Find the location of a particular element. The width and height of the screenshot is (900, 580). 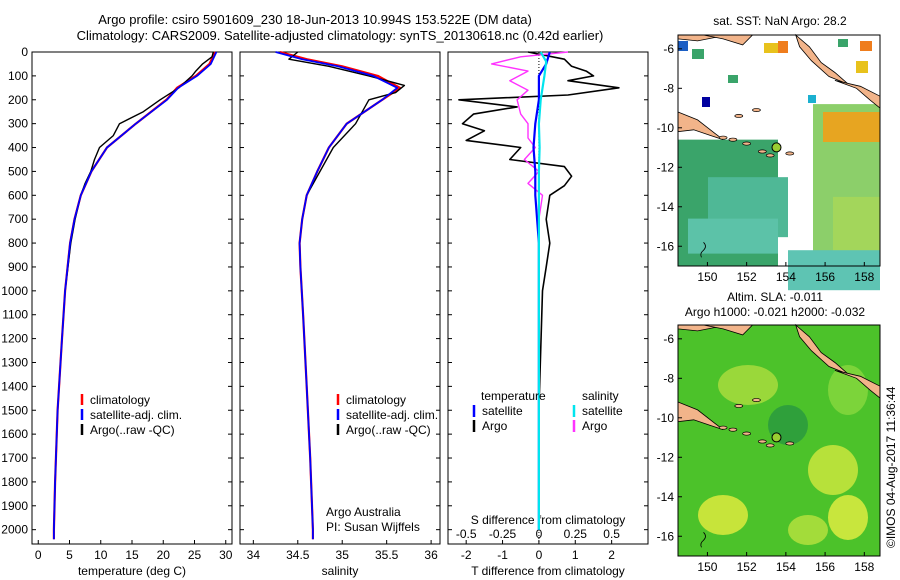

sst-map-xtick-label: 156 is located at coordinates (825, 277).